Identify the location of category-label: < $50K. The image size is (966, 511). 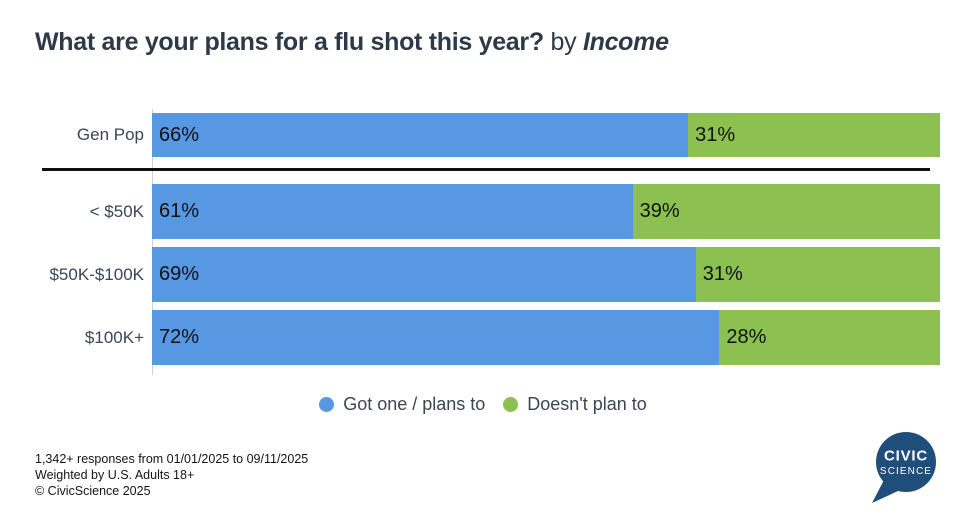
(116, 211).